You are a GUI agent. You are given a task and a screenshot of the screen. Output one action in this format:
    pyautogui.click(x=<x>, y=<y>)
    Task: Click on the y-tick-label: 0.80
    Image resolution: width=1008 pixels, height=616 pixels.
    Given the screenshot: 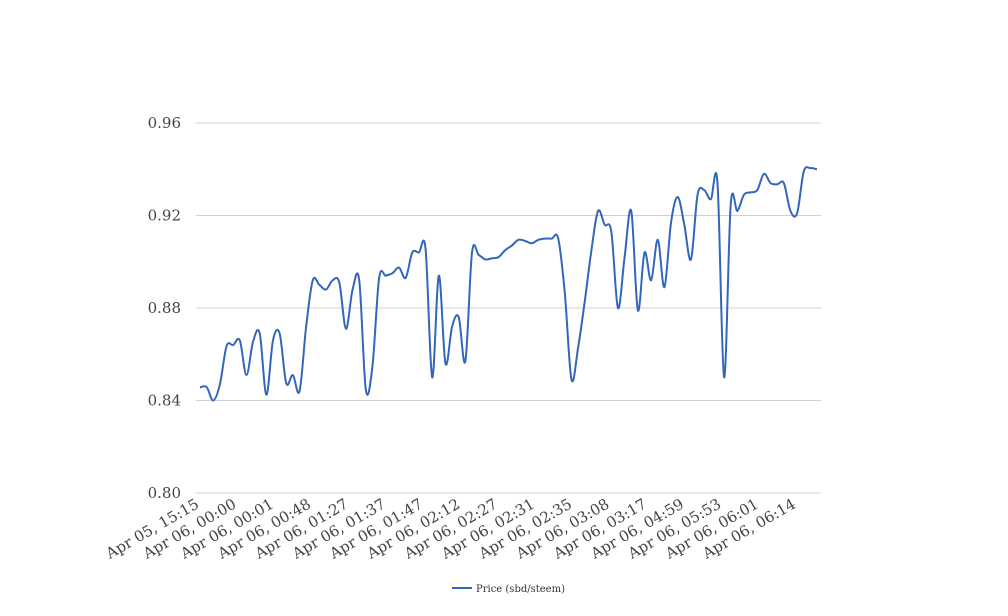 What is the action you would take?
    pyautogui.click(x=164, y=493)
    